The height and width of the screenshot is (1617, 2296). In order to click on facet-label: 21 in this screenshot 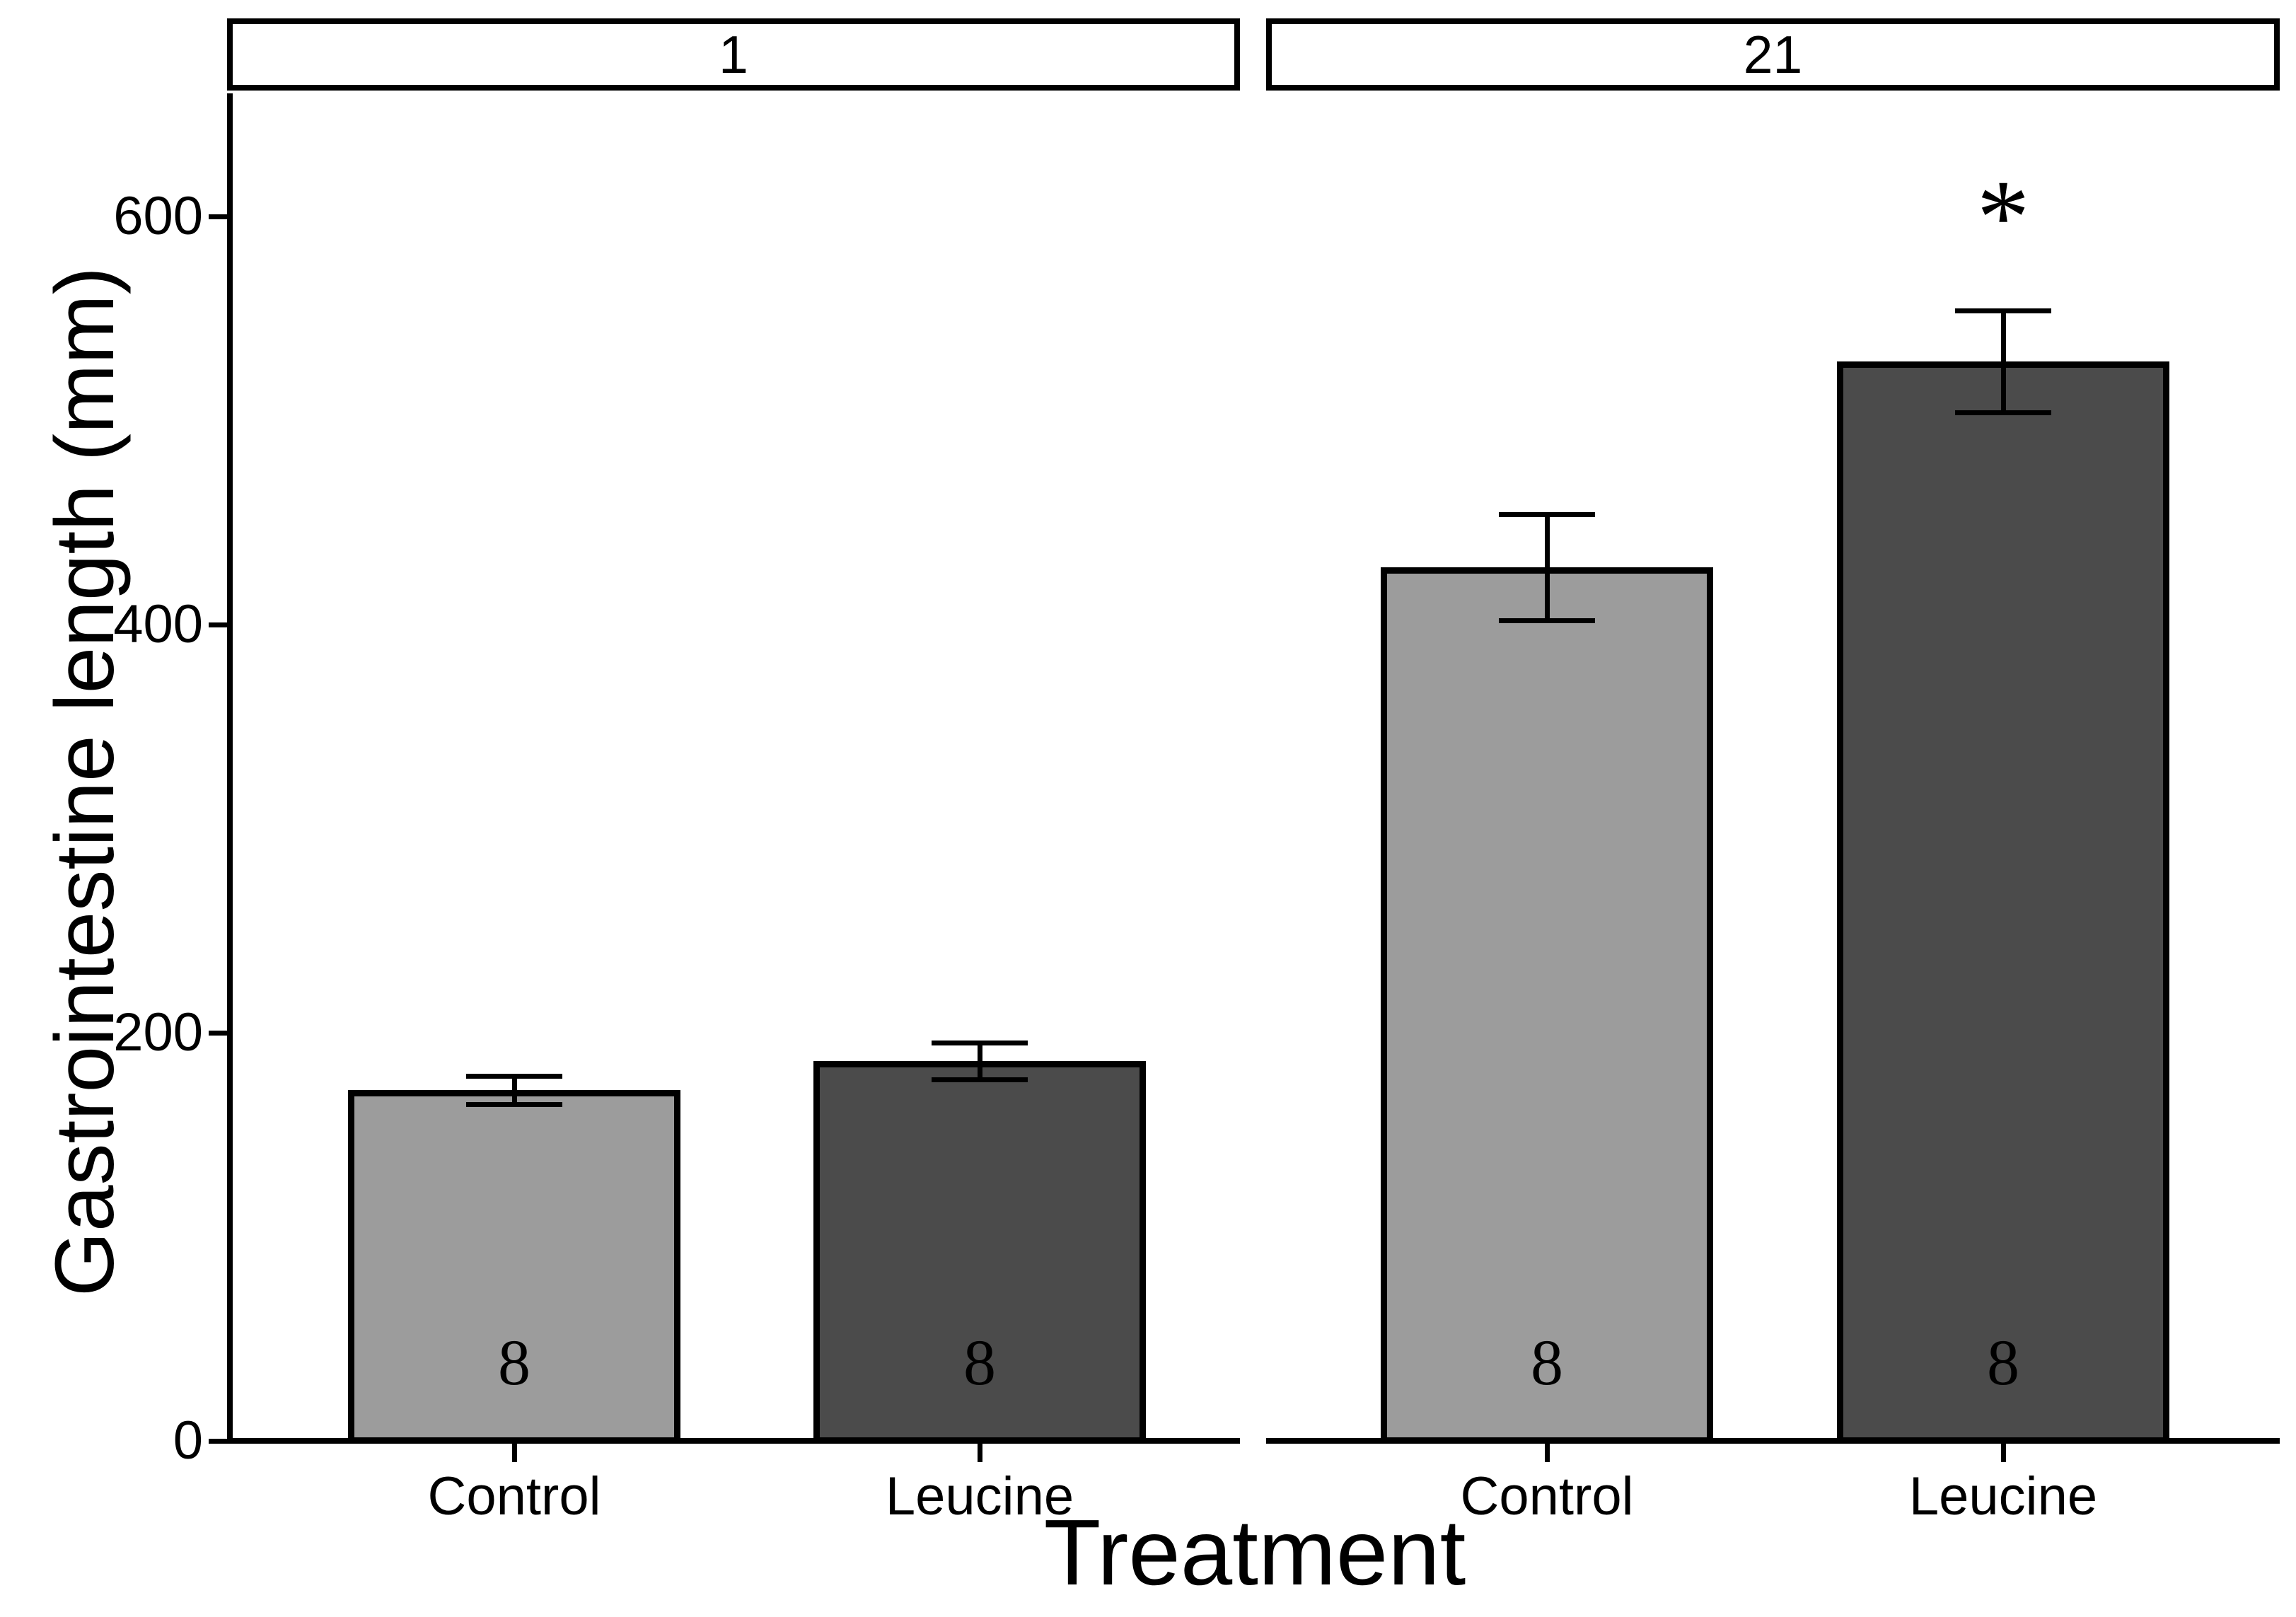, I will do `click(1773, 55)`.